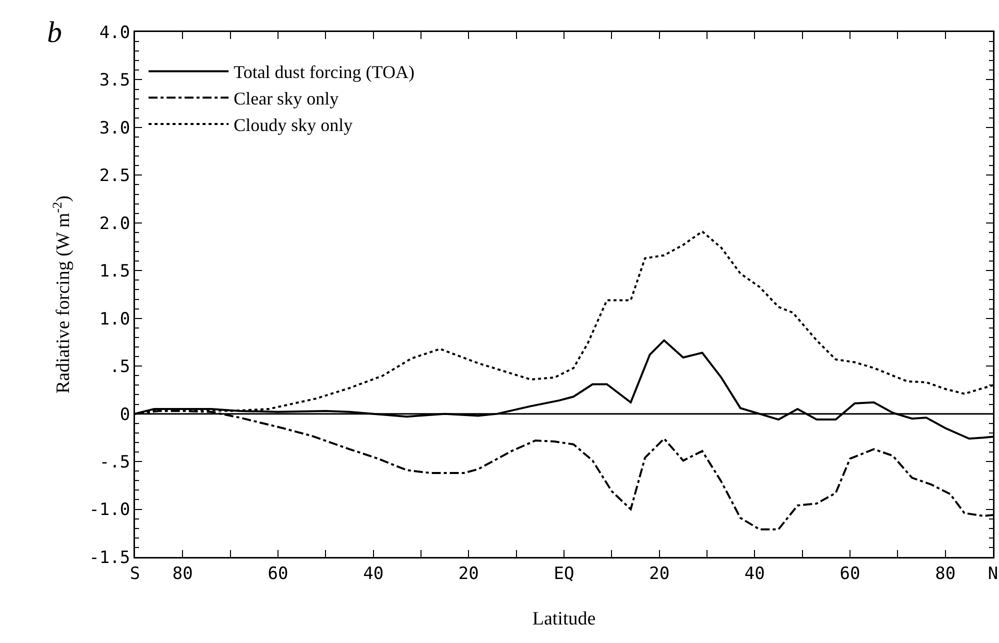 The width and height of the screenshot is (999, 643). What do you see at coordinates (54, 32) in the screenshot?
I see `text: b` at bounding box center [54, 32].